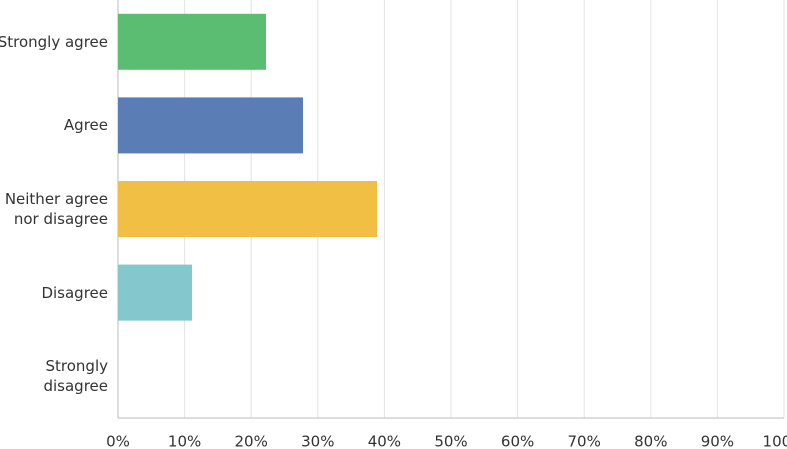 This screenshot has height=449, width=787. Describe the element at coordinates (54, 41) in the screenshot. I see `y-tick-label: Strongly agree` at that location.